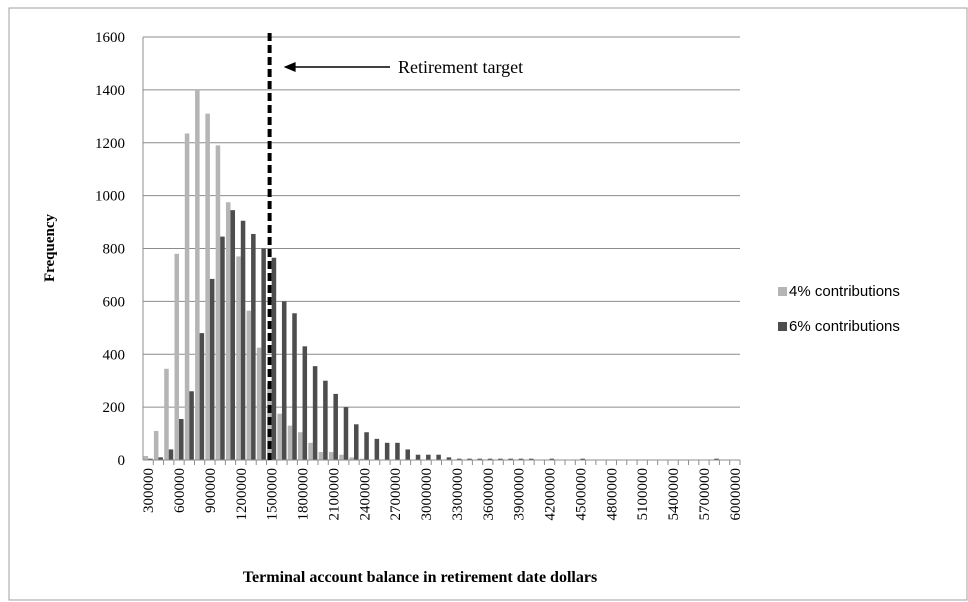 This screenshot has width=968, height=602. What do you see at coordinates (705, 494) in the screenshot?
I see `x-tick-label: 5700000` at bounding box center [705, 494].